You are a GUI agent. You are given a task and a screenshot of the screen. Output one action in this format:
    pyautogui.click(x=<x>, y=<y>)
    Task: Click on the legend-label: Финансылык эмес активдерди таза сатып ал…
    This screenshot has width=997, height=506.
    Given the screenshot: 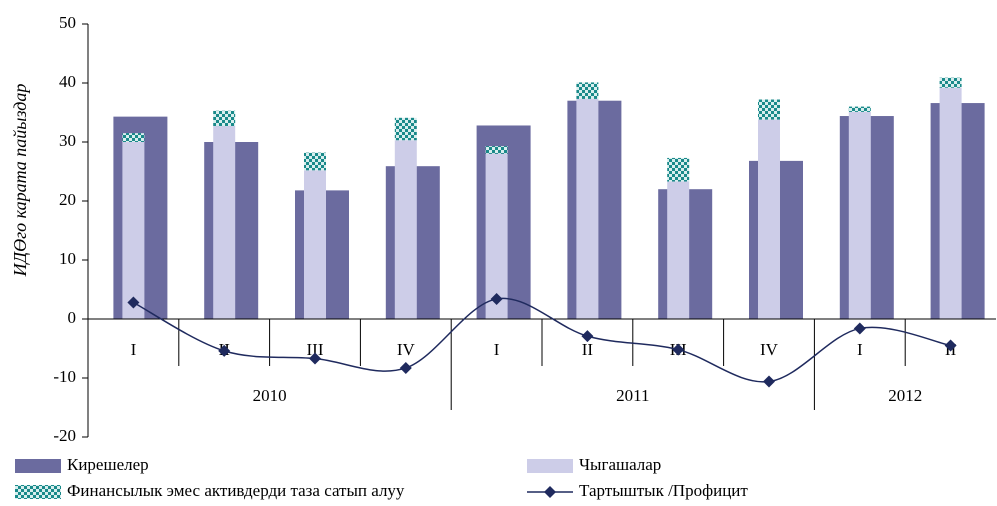 What is the action you would take?
    pyautogui.click(x=236, y=490)
    